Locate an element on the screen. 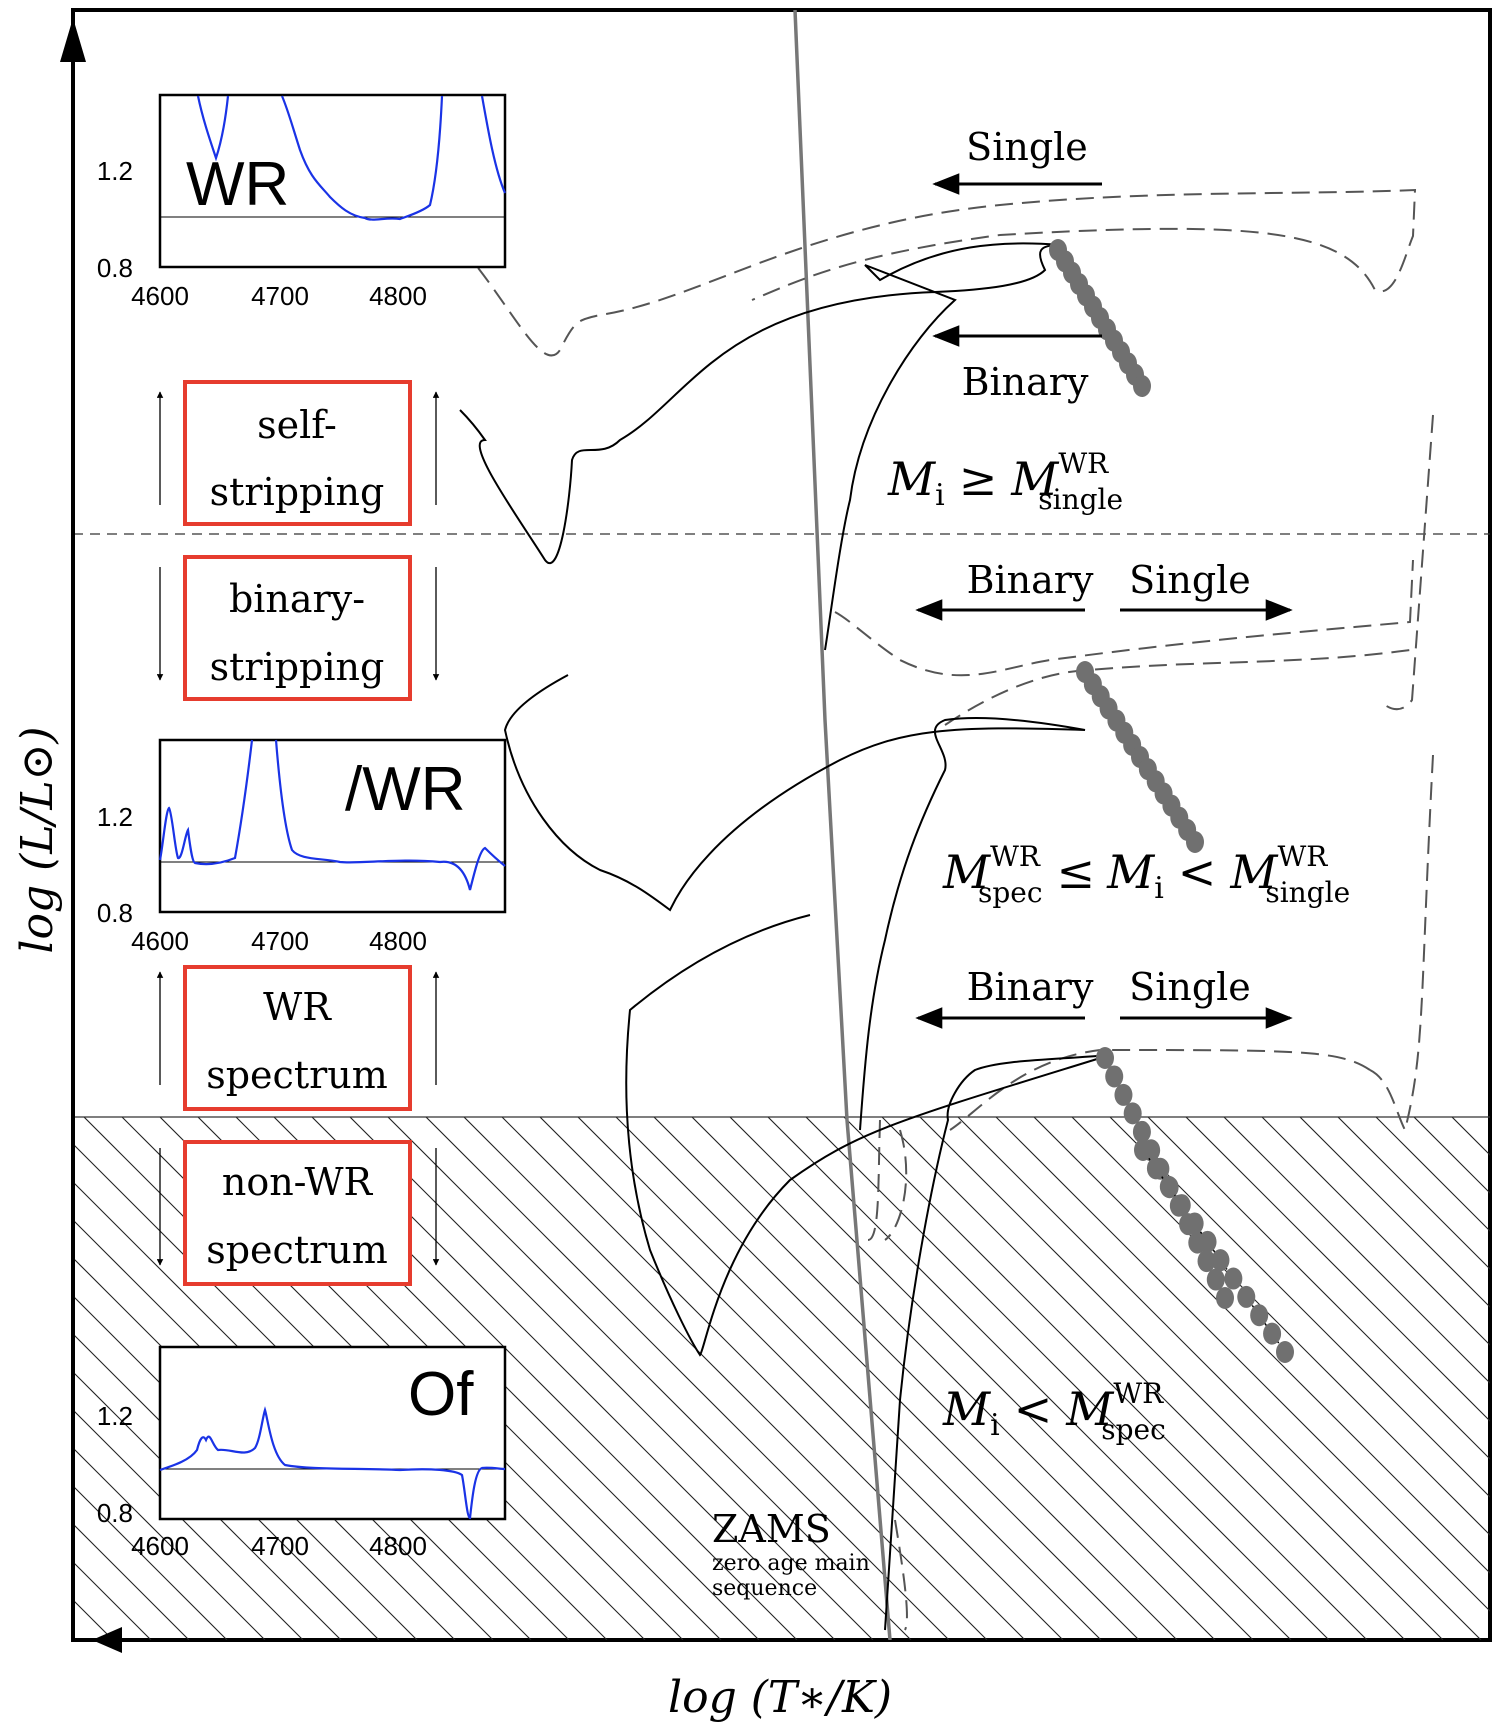  formula-bot-rel: < is located at coordinates (1033, 1409).